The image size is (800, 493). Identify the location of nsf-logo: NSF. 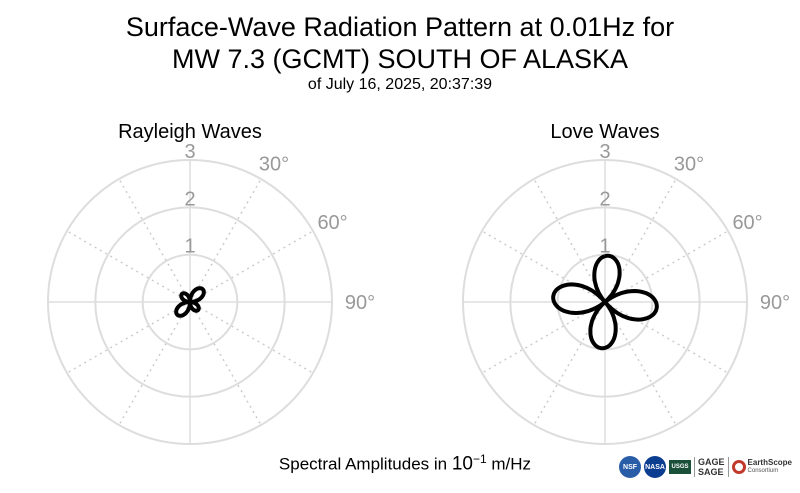
(630, 467).